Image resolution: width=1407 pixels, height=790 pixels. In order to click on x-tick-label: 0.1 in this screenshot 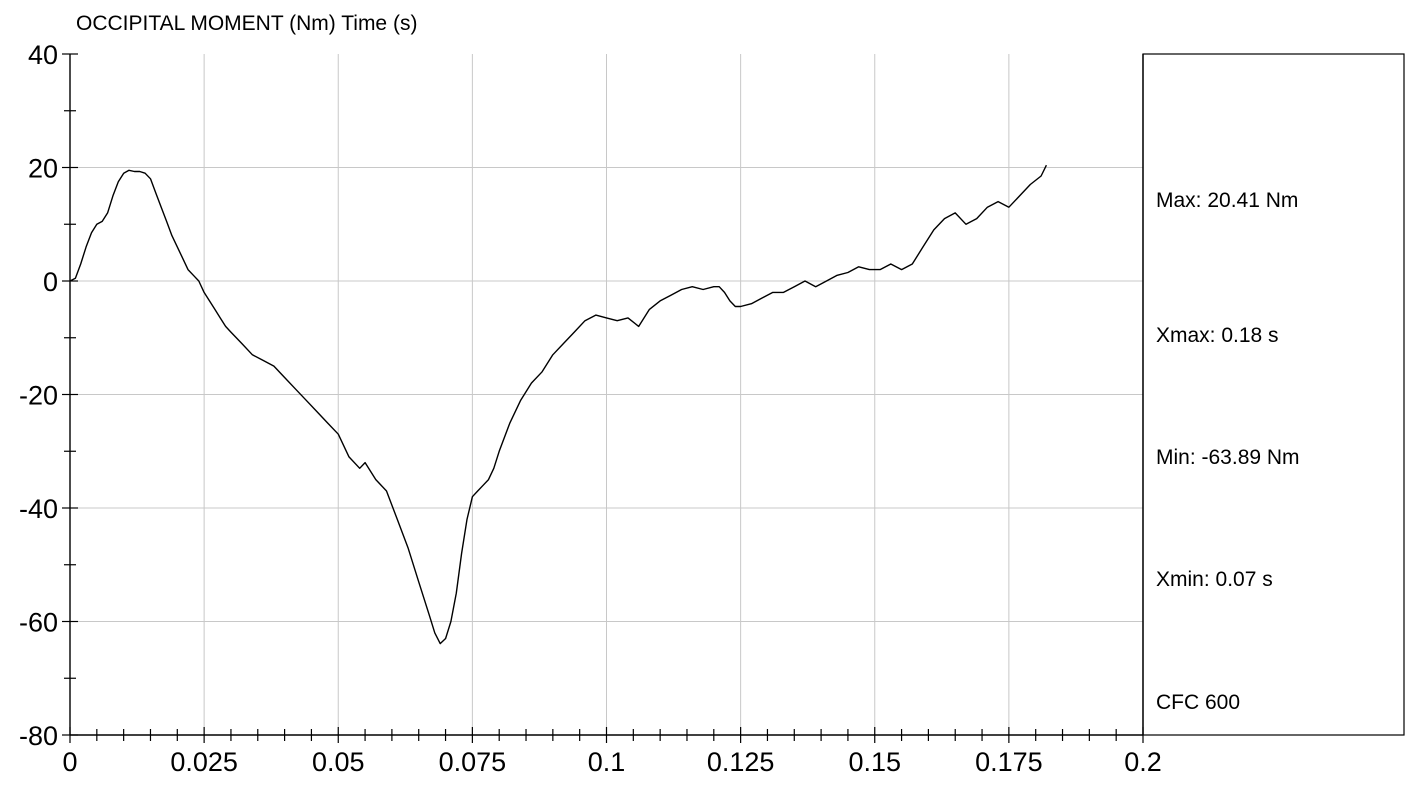, I will do `click(607, 762)`.